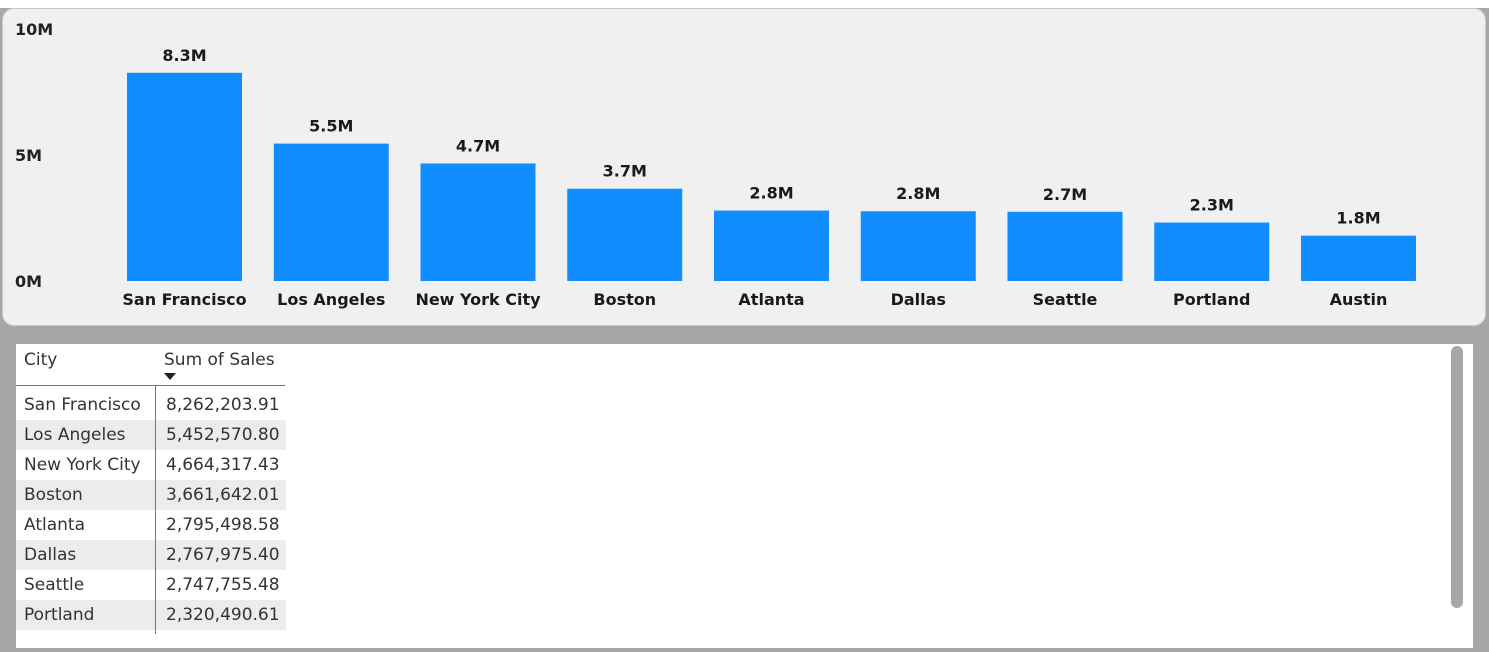 This screenshot has height=652, width=1489. What do you see at coordinates (223, 585) in the screenshot?
I see `cell-sum-of-sales: 2,747,755.48` at bounding box center [223, 585].